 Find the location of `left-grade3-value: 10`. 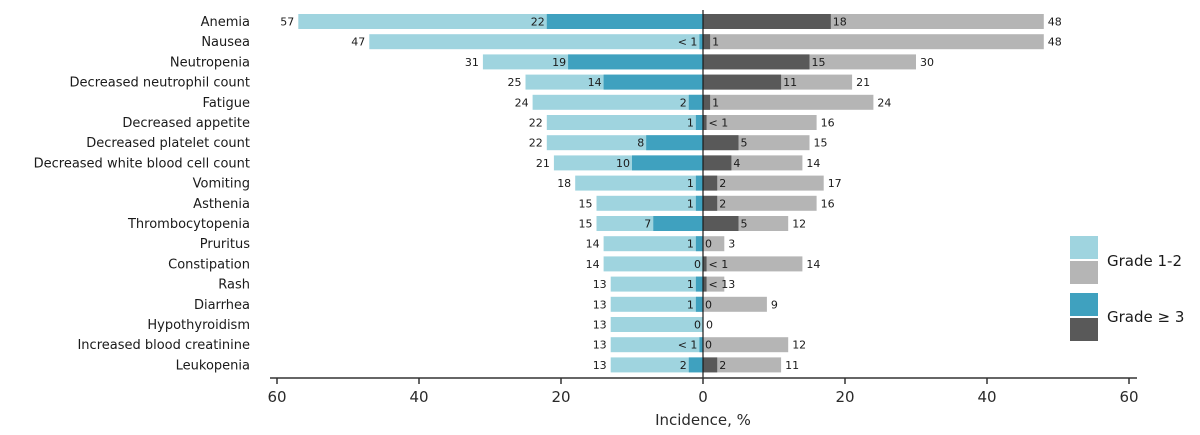

left-grade3-value: 10 is located at coordinates (623, 163).